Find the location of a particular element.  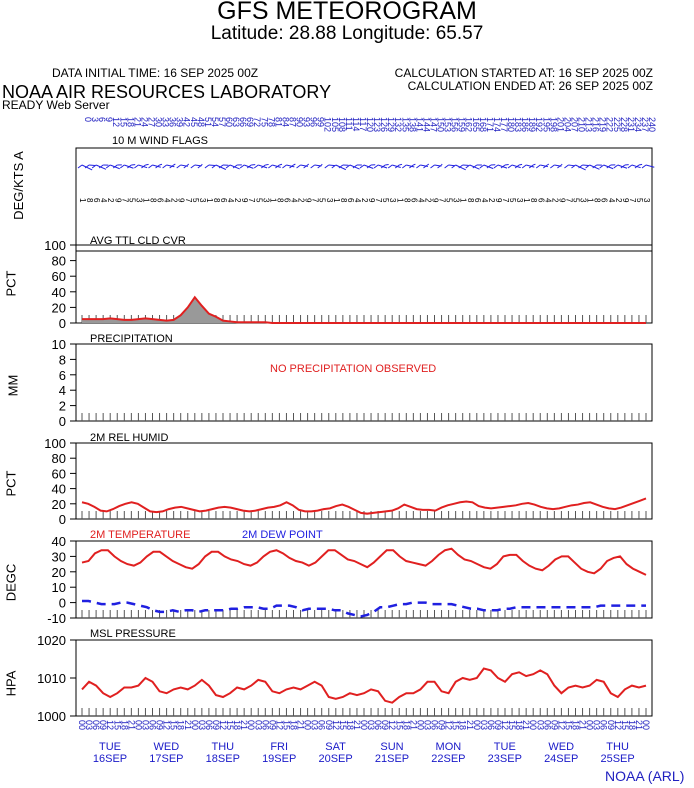

calc-ended: CALCULATION ENDED AT: 26 SEP 2025 00Z is located at coordinates (530, 86).